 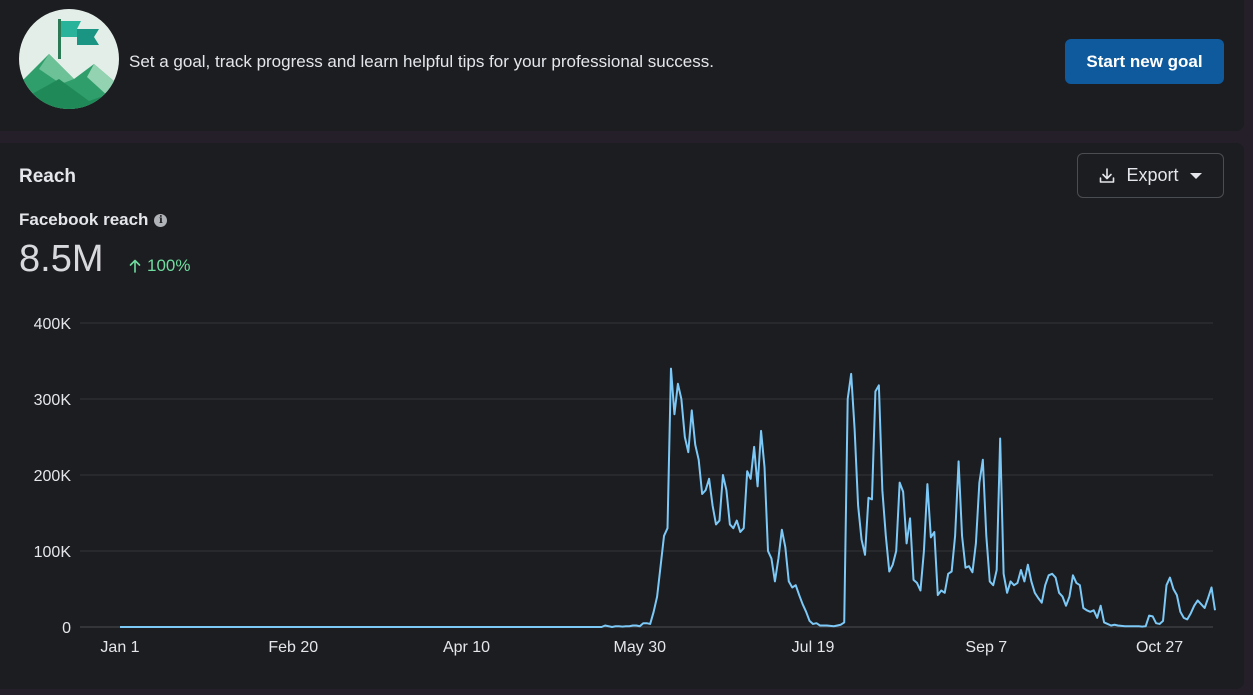 I want to click on section-title: Reach, so click(x=48, y=176).